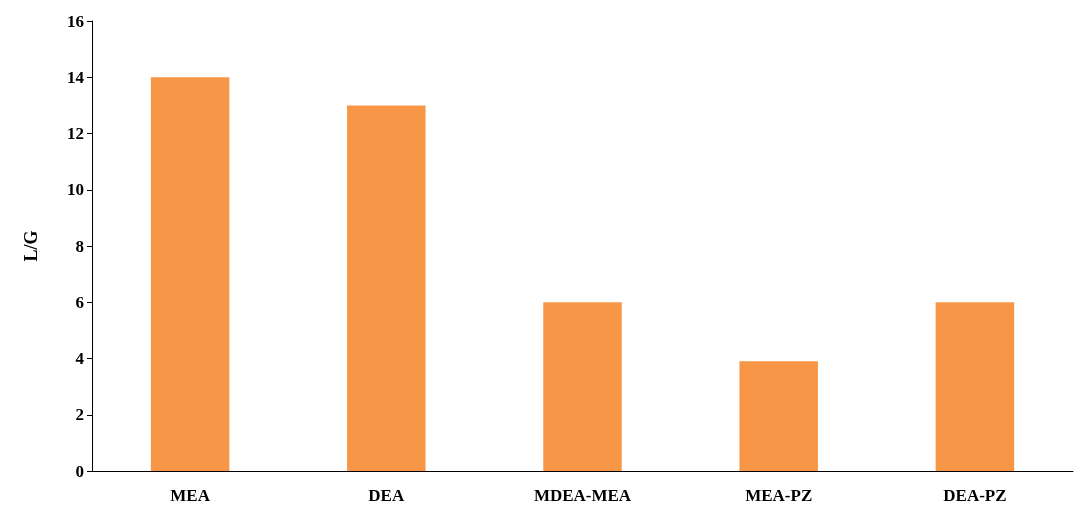 The image size is (1081, 508). I want to click on y-tick-label: 2, so click(79, 415).